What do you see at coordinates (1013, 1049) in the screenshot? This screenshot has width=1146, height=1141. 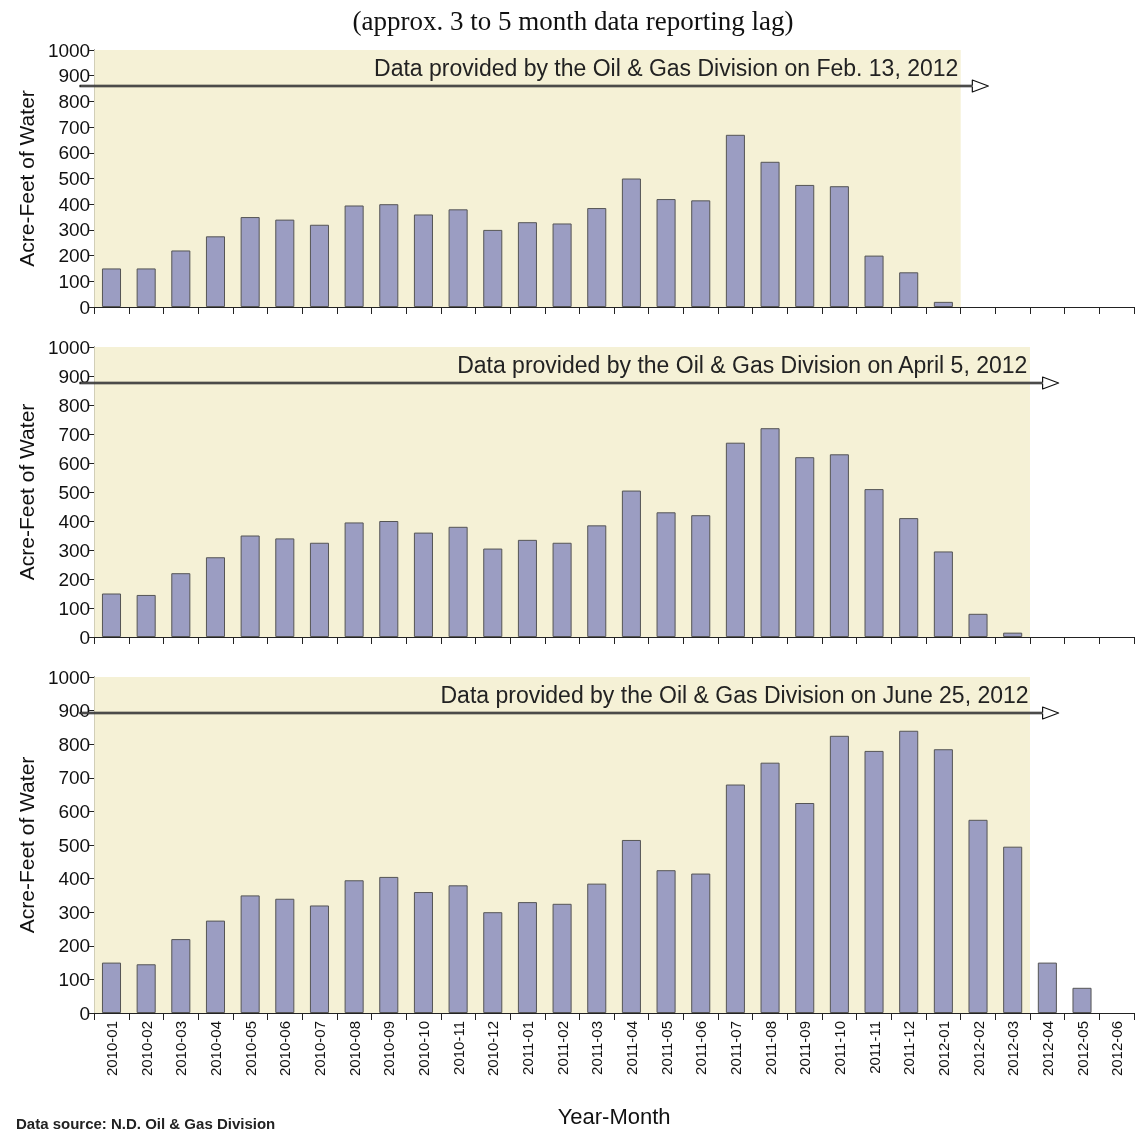 I see `x-tick-label: 2012-03` at bounding box center [1013, 1049].